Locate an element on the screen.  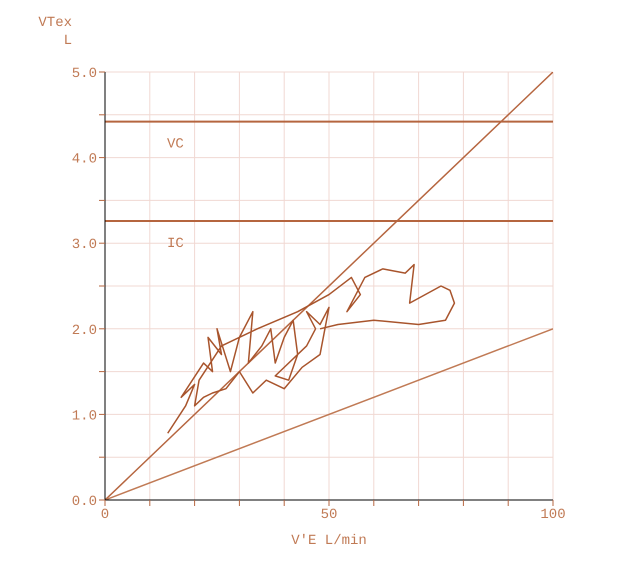
x-axis-title: V'E L/min is located at coordinates (329, 541).